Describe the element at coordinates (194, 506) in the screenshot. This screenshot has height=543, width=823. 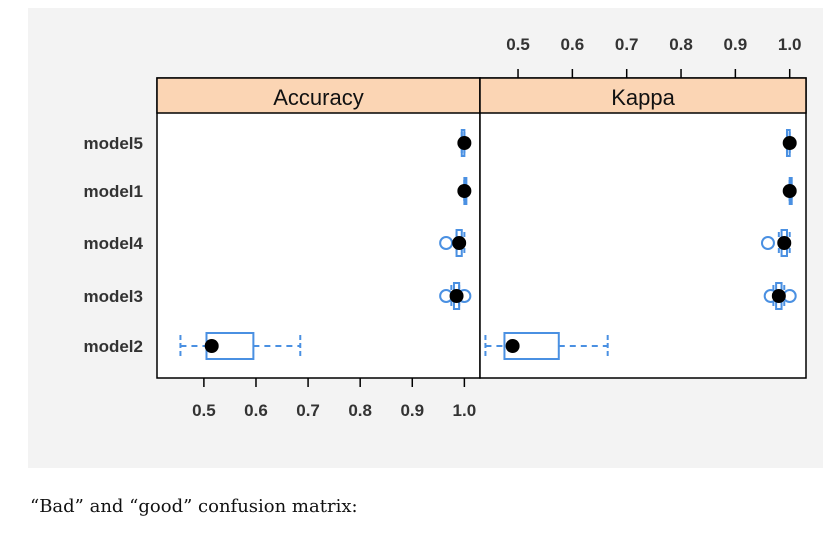
I see `caption-text: “Bad” and “good” confusion matrix:` at that location.